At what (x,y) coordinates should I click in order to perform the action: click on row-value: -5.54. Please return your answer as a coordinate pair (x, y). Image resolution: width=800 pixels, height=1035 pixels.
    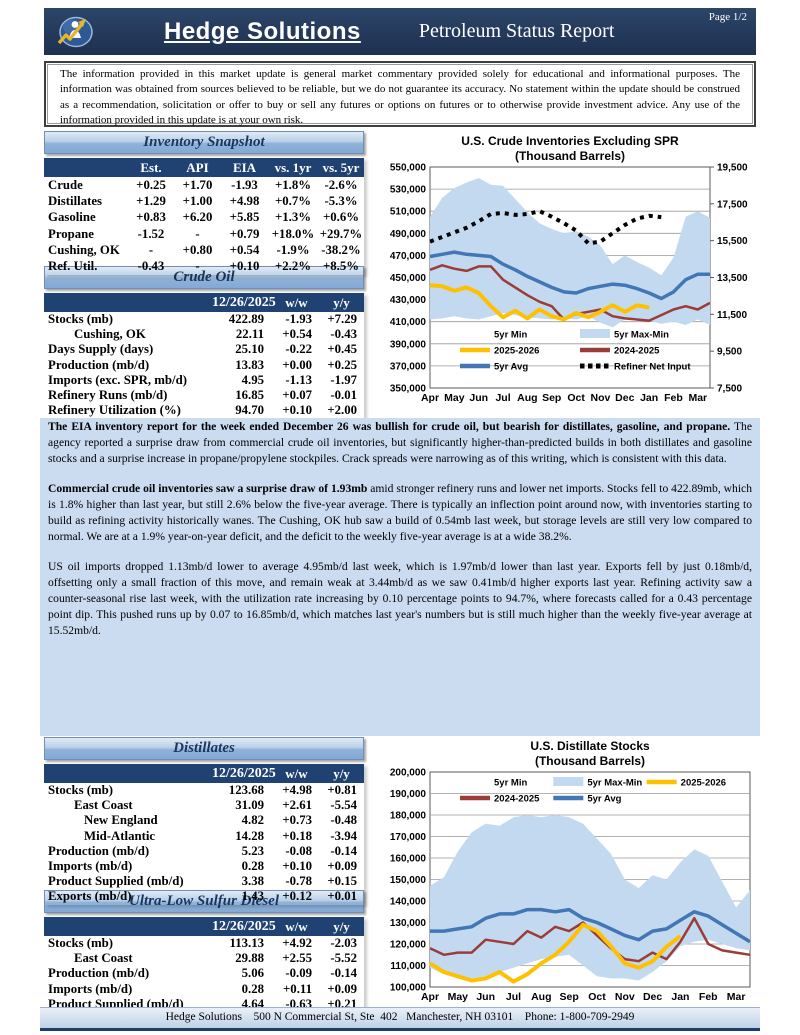
    Looking at the image, I should click on (343, 805).